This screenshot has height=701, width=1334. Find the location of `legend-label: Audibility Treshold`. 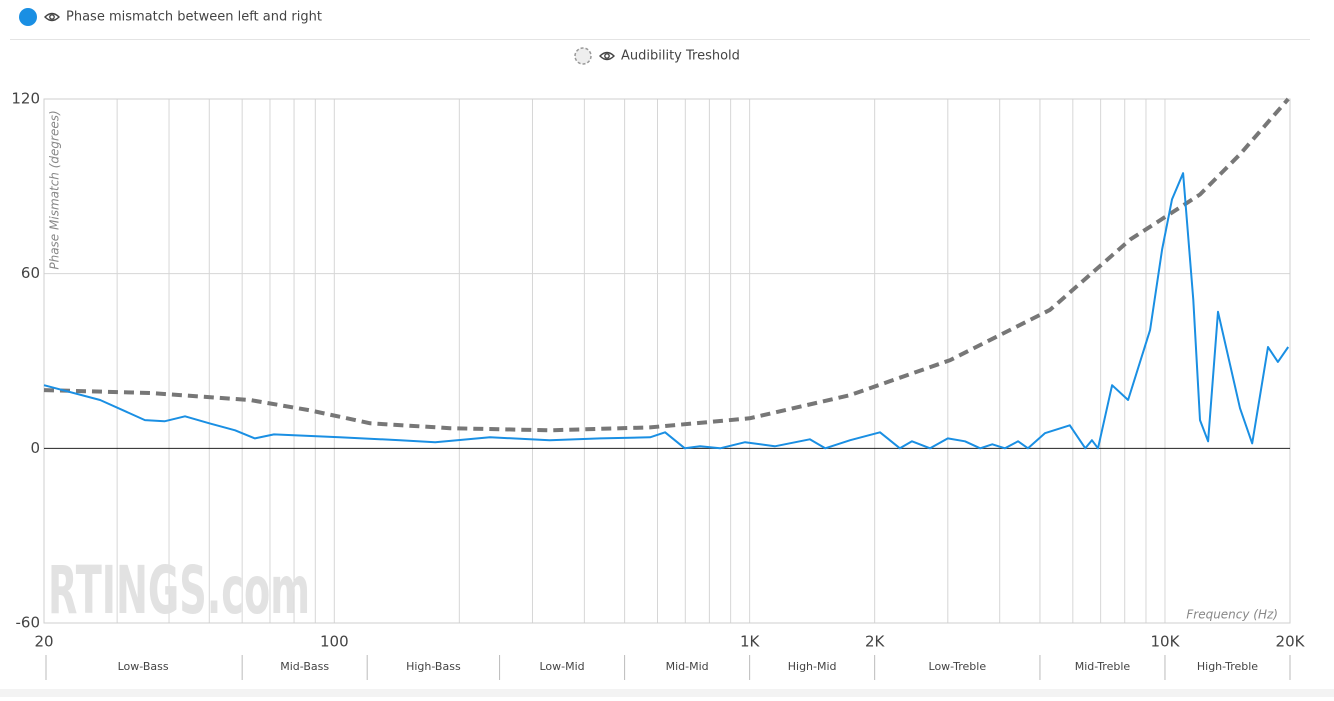

legend-label: Audibility Treshold is located at coordinates (680, 56).